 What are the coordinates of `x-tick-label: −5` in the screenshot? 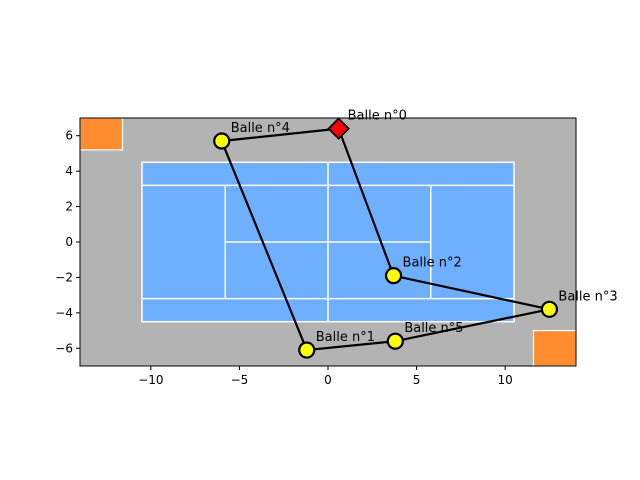 It's located at (240, 380).